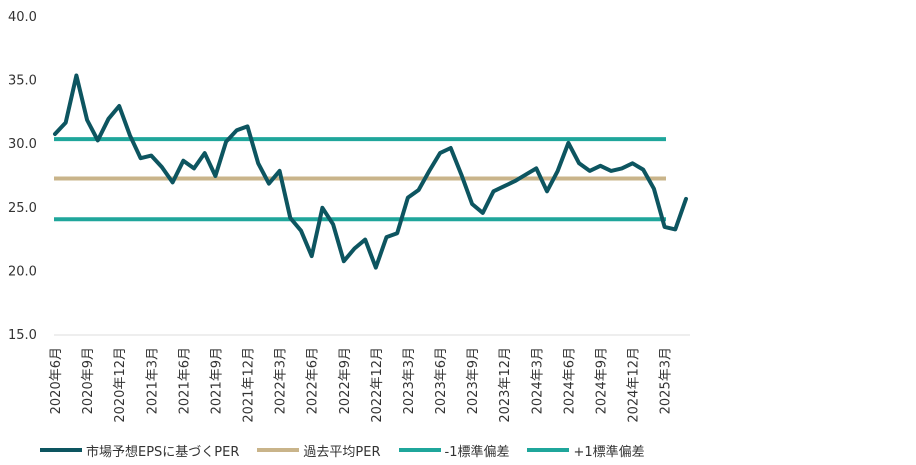  What do you see at coordinates (184, 380) in the screenshot?
I see `x-tick-label: 2021年6月` at bounding box center [184, 380].